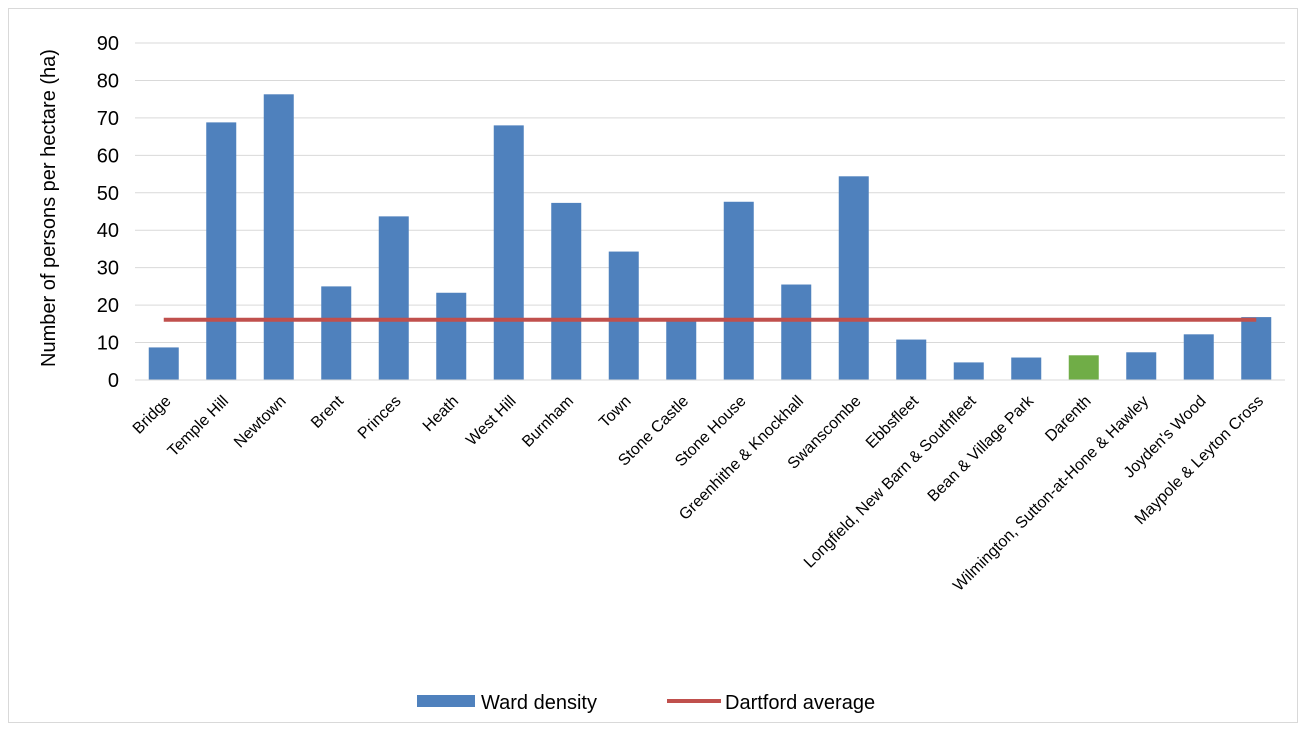  Describe the element at coordinates (800, 703) in the screenshot. I see `legend-dartford-average-label: Dartford average` at that location.